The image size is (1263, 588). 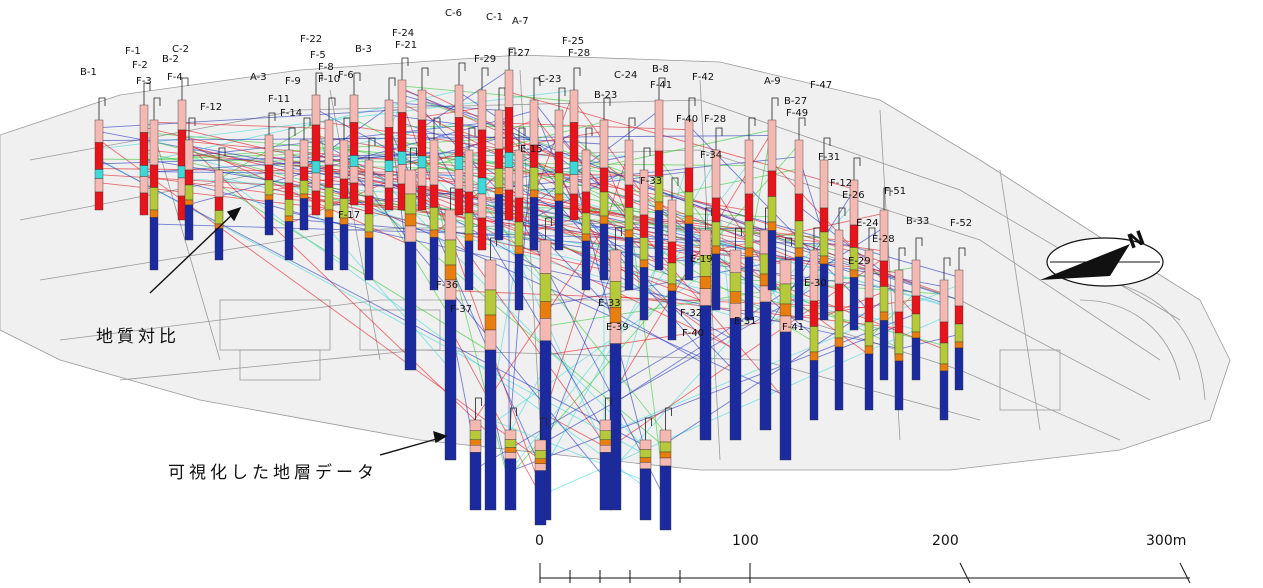 I want to click on borehole-label: F-3, so click(x=144, y=81).